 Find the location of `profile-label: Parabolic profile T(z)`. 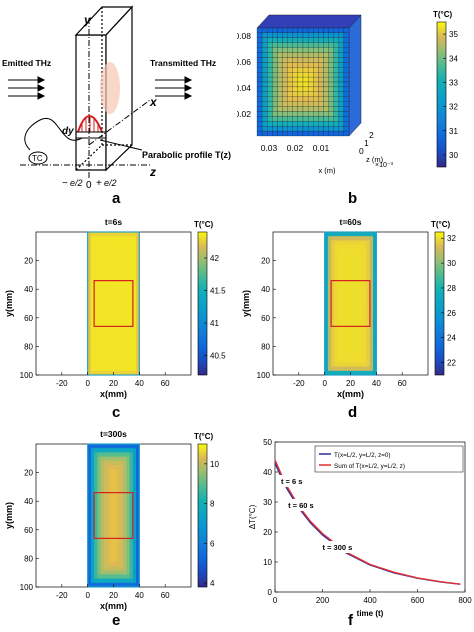

profile-label: Parabolic profile T(z) is located at coordinates (186, 155).